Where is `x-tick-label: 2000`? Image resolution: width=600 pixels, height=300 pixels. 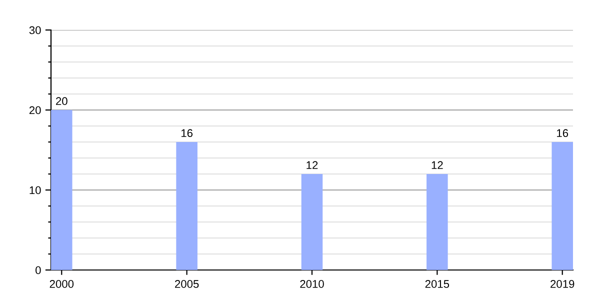
x-tick-label: 2000 is located at coordinates (62, 284).